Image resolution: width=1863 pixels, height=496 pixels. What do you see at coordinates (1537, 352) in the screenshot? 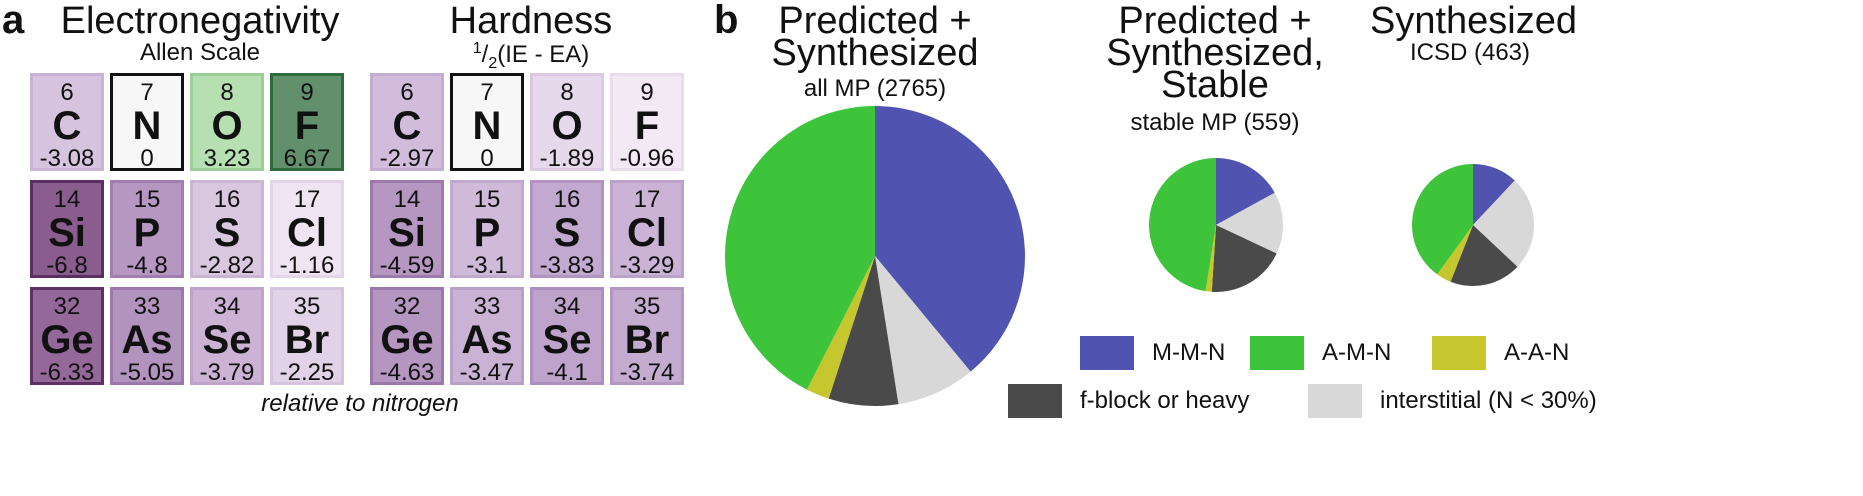
I see `legend-label-aan: A-A-N` at bounding box center [1537, 352].